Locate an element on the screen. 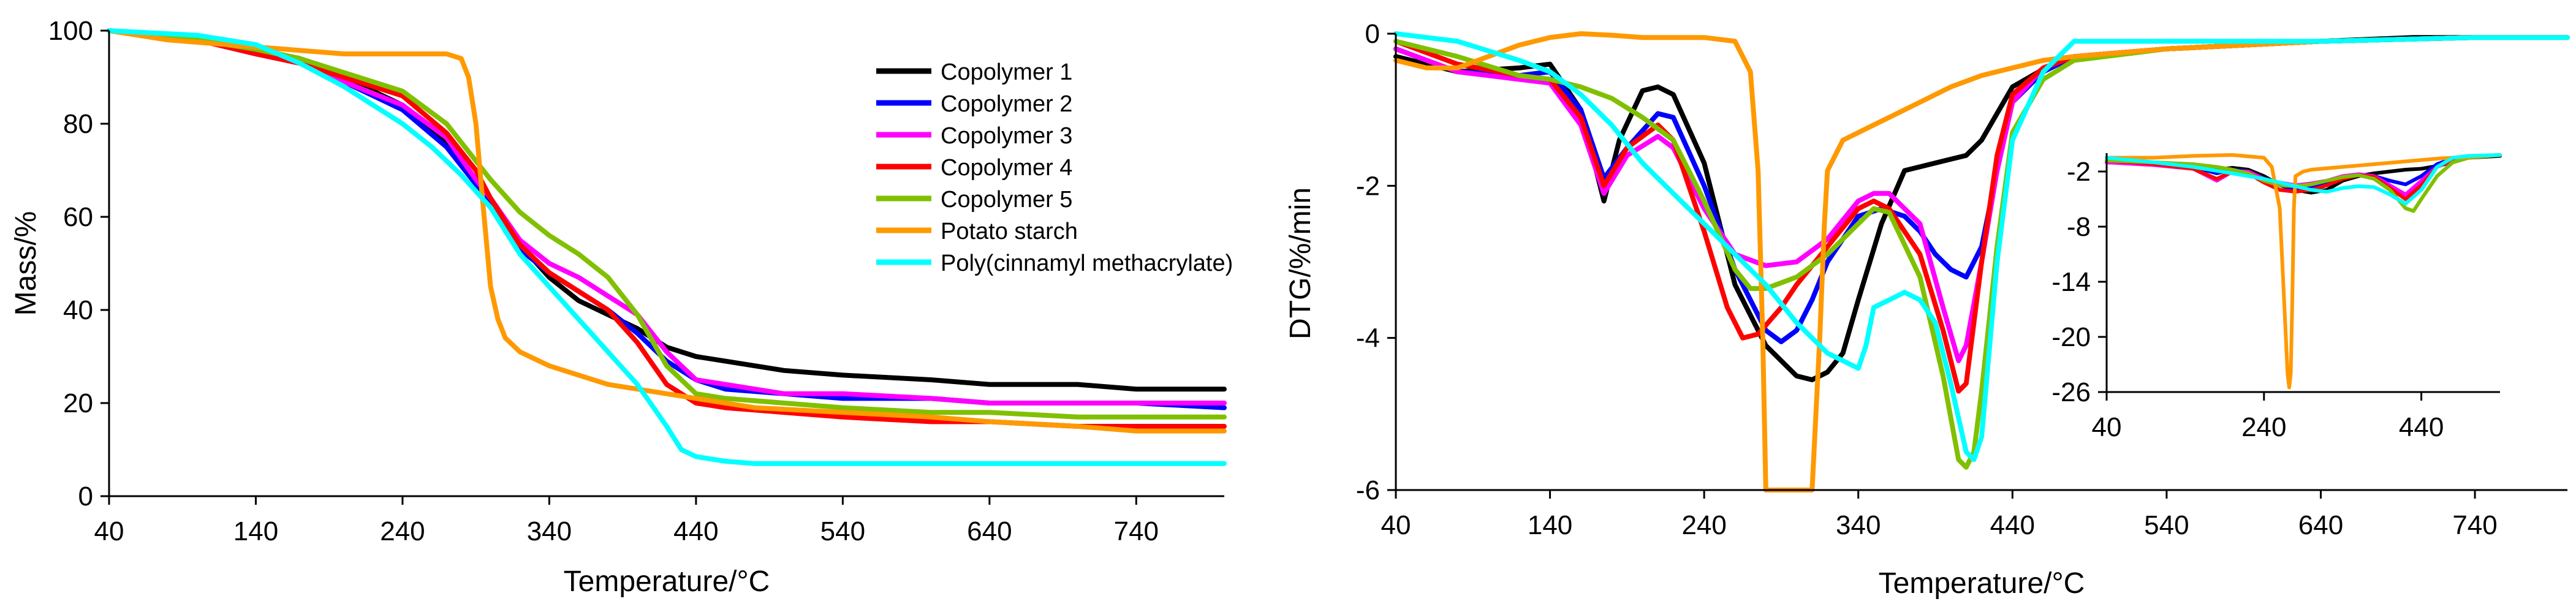 The image size is (2576, 615). inset-y-tick-label: -20 is located at coordinates (2071, 337).